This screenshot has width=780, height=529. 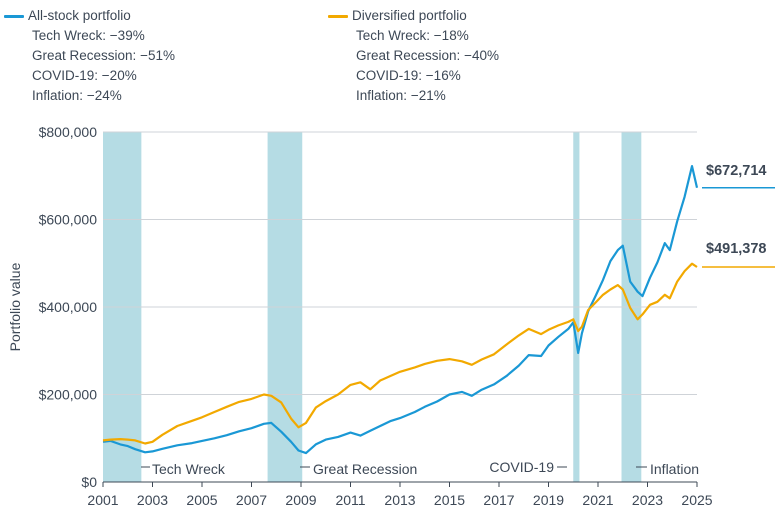 I want to click on x-tick-label: 2023, so click(x=647, y=500).